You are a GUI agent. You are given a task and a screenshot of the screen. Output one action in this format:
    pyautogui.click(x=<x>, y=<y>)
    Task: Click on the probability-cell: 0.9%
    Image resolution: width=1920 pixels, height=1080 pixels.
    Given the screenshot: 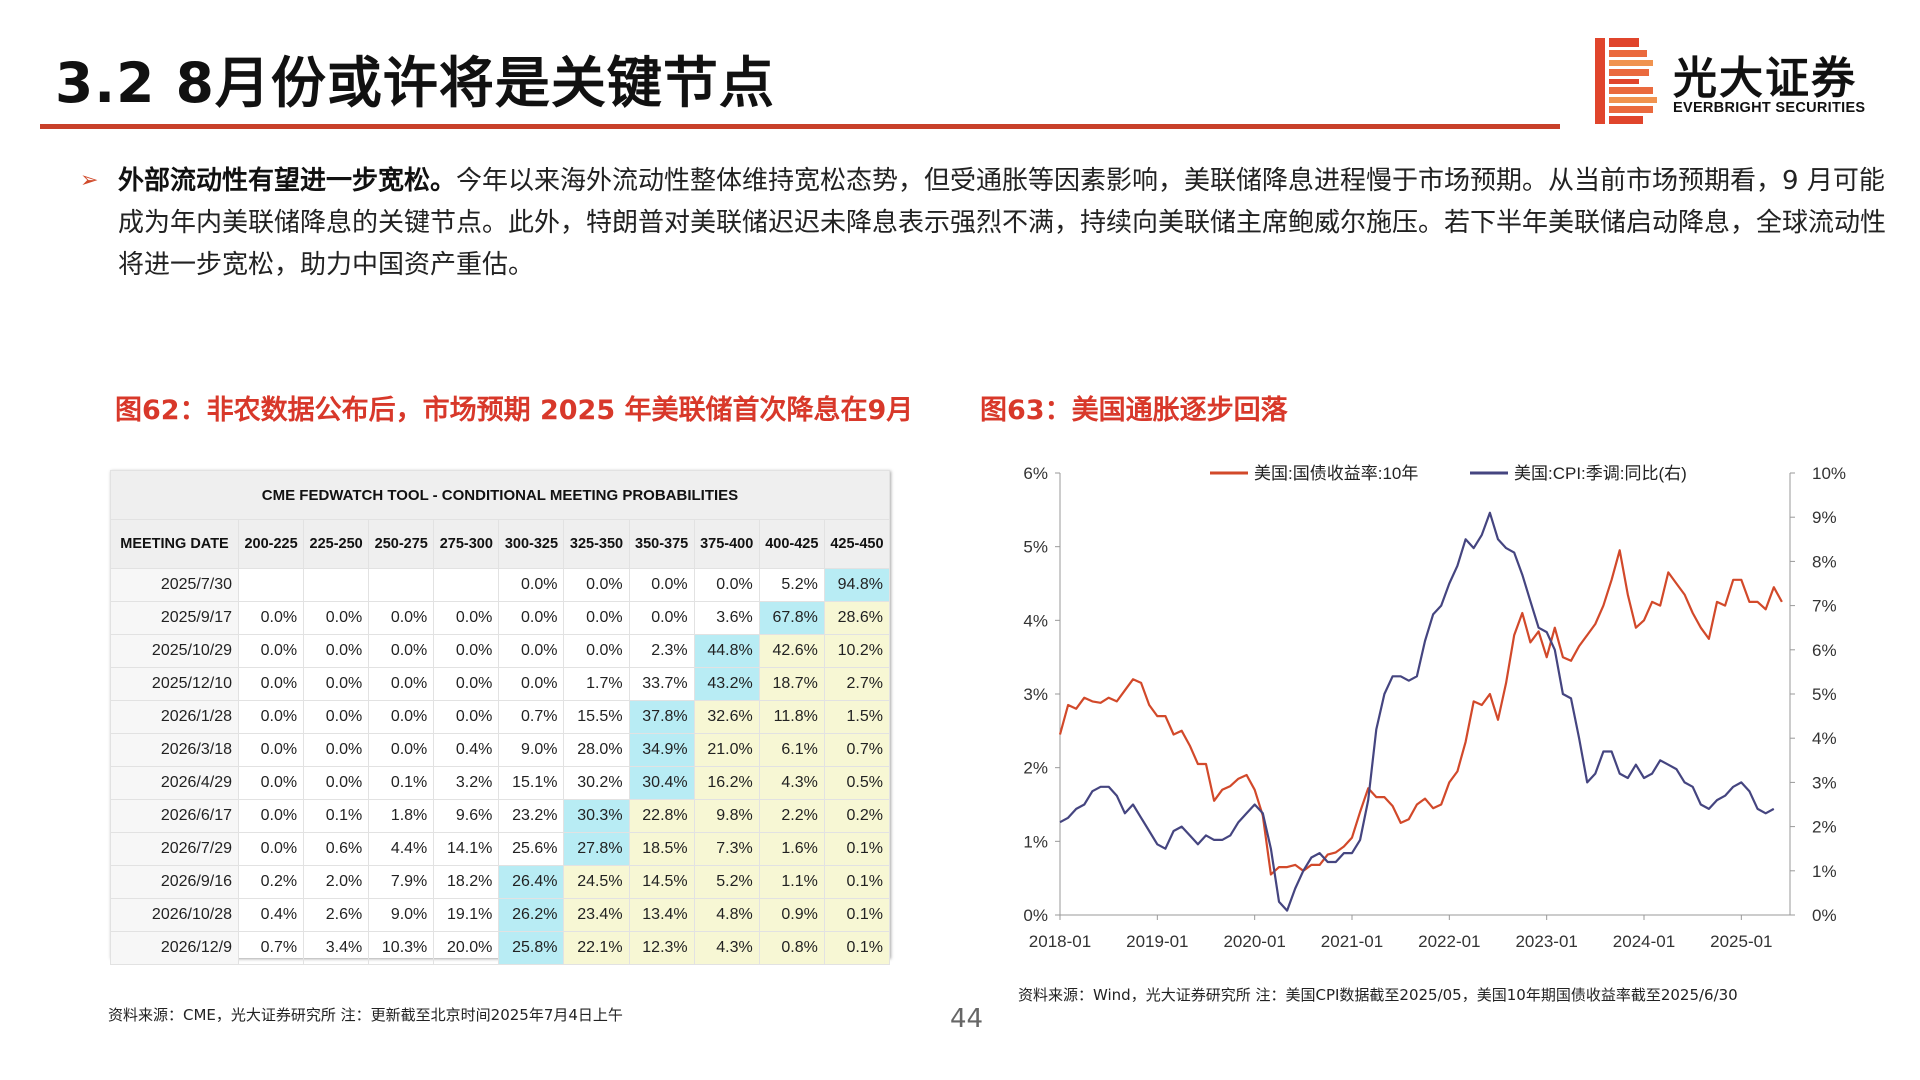 What is the action you would take?
    pyautogui.click(x=791, y=915)
    